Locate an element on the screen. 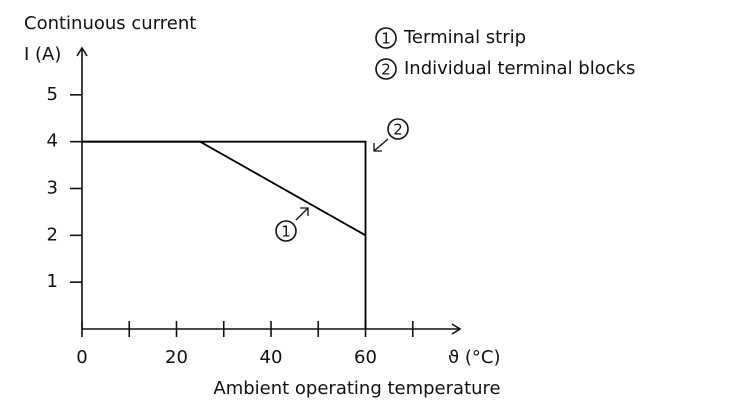  legend-marker: 1 is located at coordinates (386, 39).